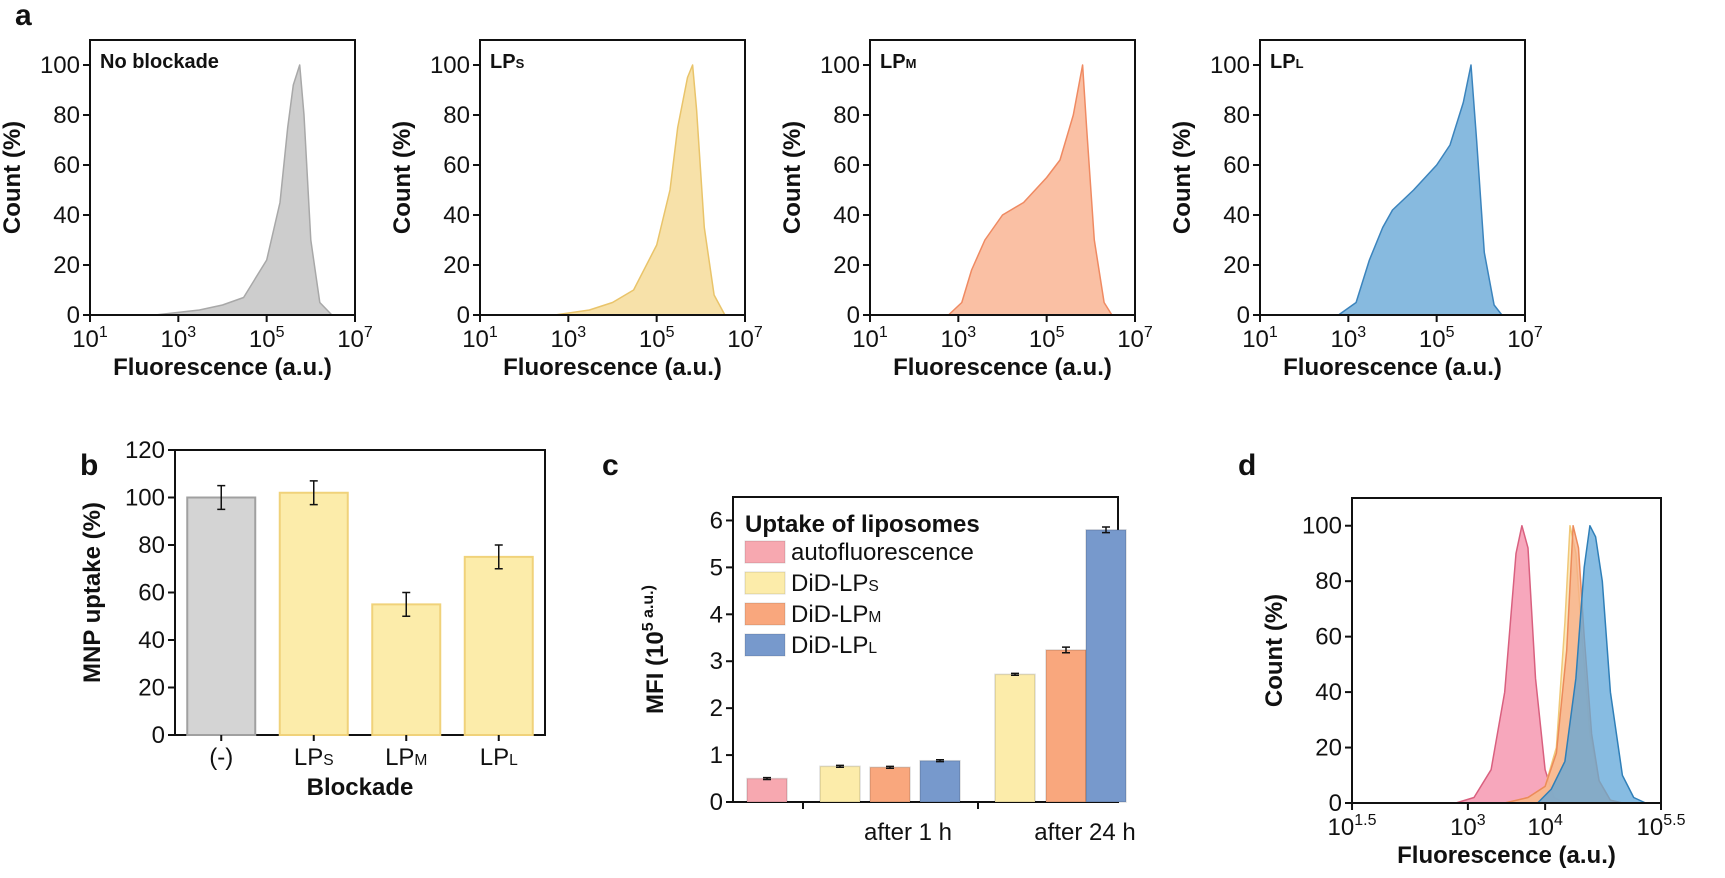  Describe the element at coordinates (1047, 338) in the screenshot. I see `panel-a-2-xtick-label: 10⁵` at that location.